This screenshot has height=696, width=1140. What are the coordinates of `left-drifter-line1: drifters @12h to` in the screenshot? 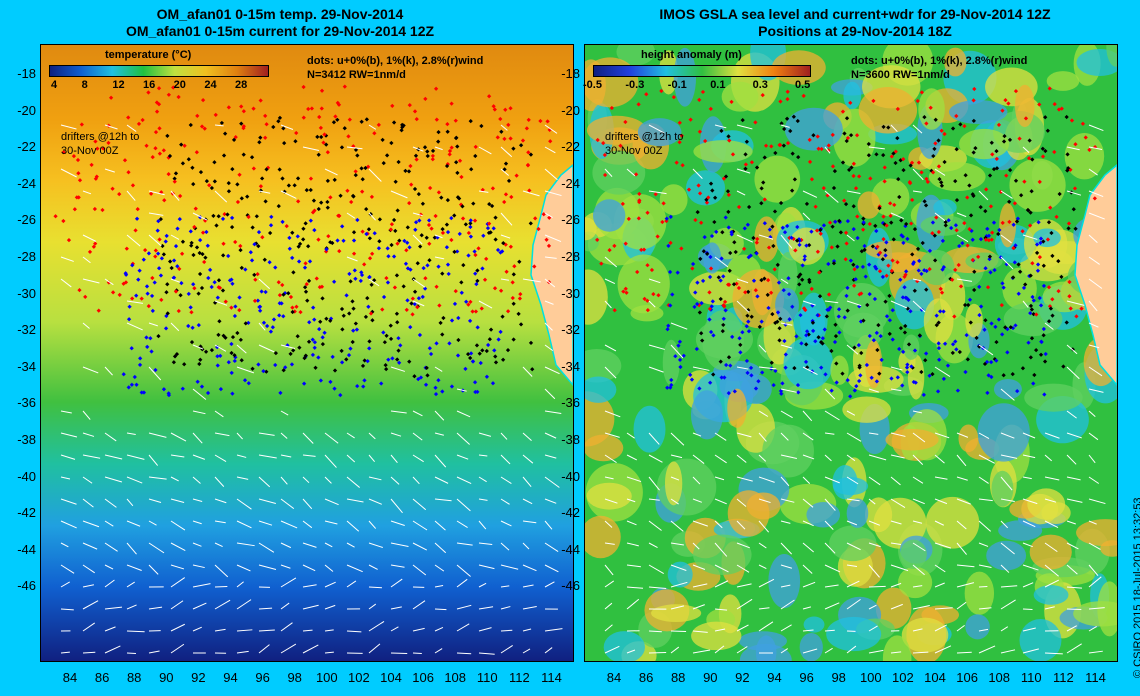 It's located at (100, 137).